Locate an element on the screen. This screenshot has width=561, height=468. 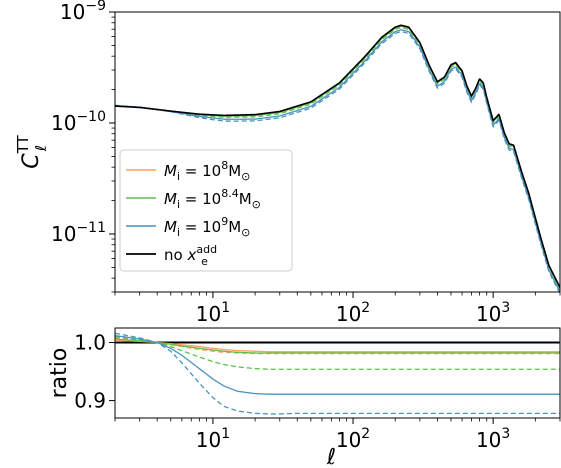
top-x-tick-label: 10² is located at coordinates (353, 313).